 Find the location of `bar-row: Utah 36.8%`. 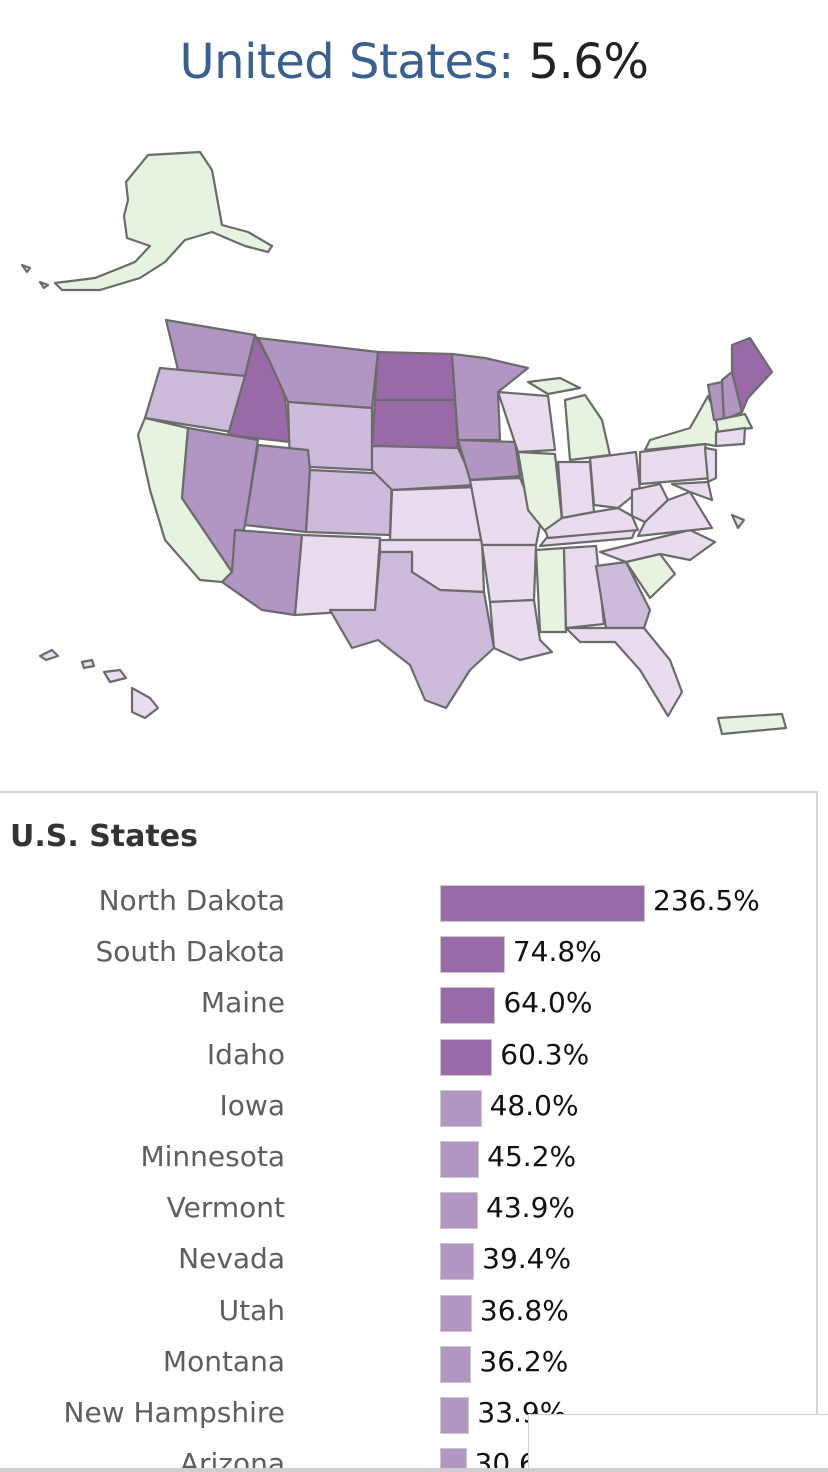

bar-row: Utah 36.8% is located at coordinates (410, 1311).